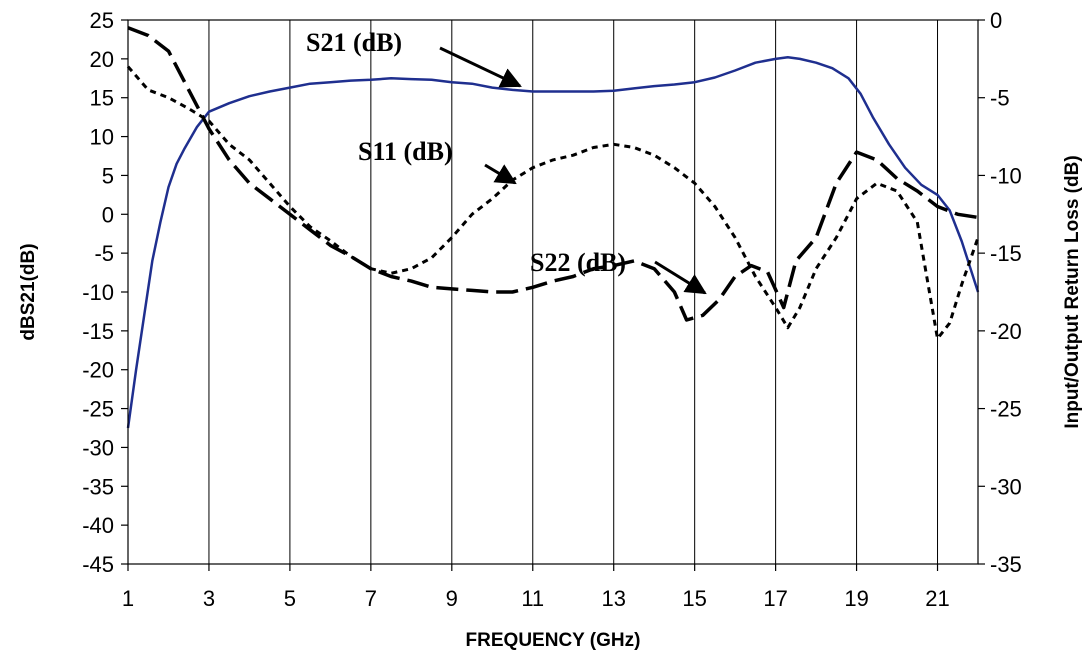  What do you see at coordinates (98, 447) in the screenshot?
I see `y-left-tick-label: -30` at bounding box center [98, 447].